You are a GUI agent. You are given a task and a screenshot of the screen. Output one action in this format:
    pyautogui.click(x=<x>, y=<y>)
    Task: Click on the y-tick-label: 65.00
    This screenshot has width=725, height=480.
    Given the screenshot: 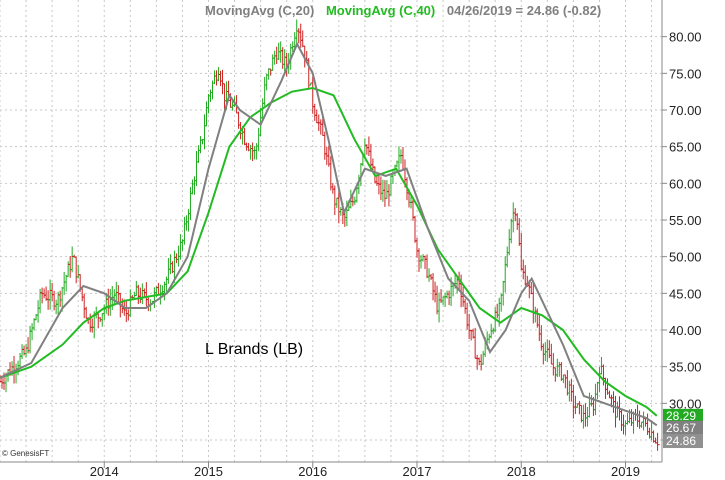 What is the action you would take?
    pyautogui.click(x=685, y=147)
    